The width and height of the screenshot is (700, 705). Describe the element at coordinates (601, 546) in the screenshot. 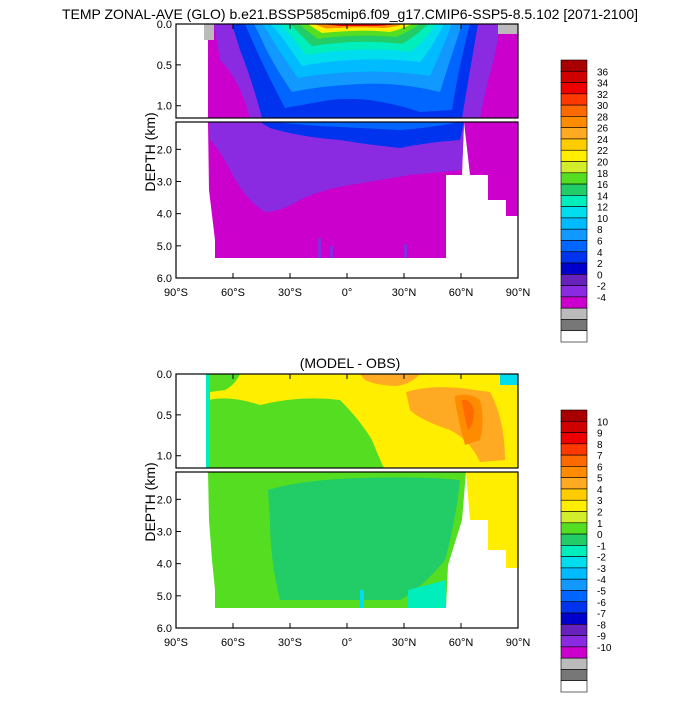

I see `colorbar-label: -1` at that location.